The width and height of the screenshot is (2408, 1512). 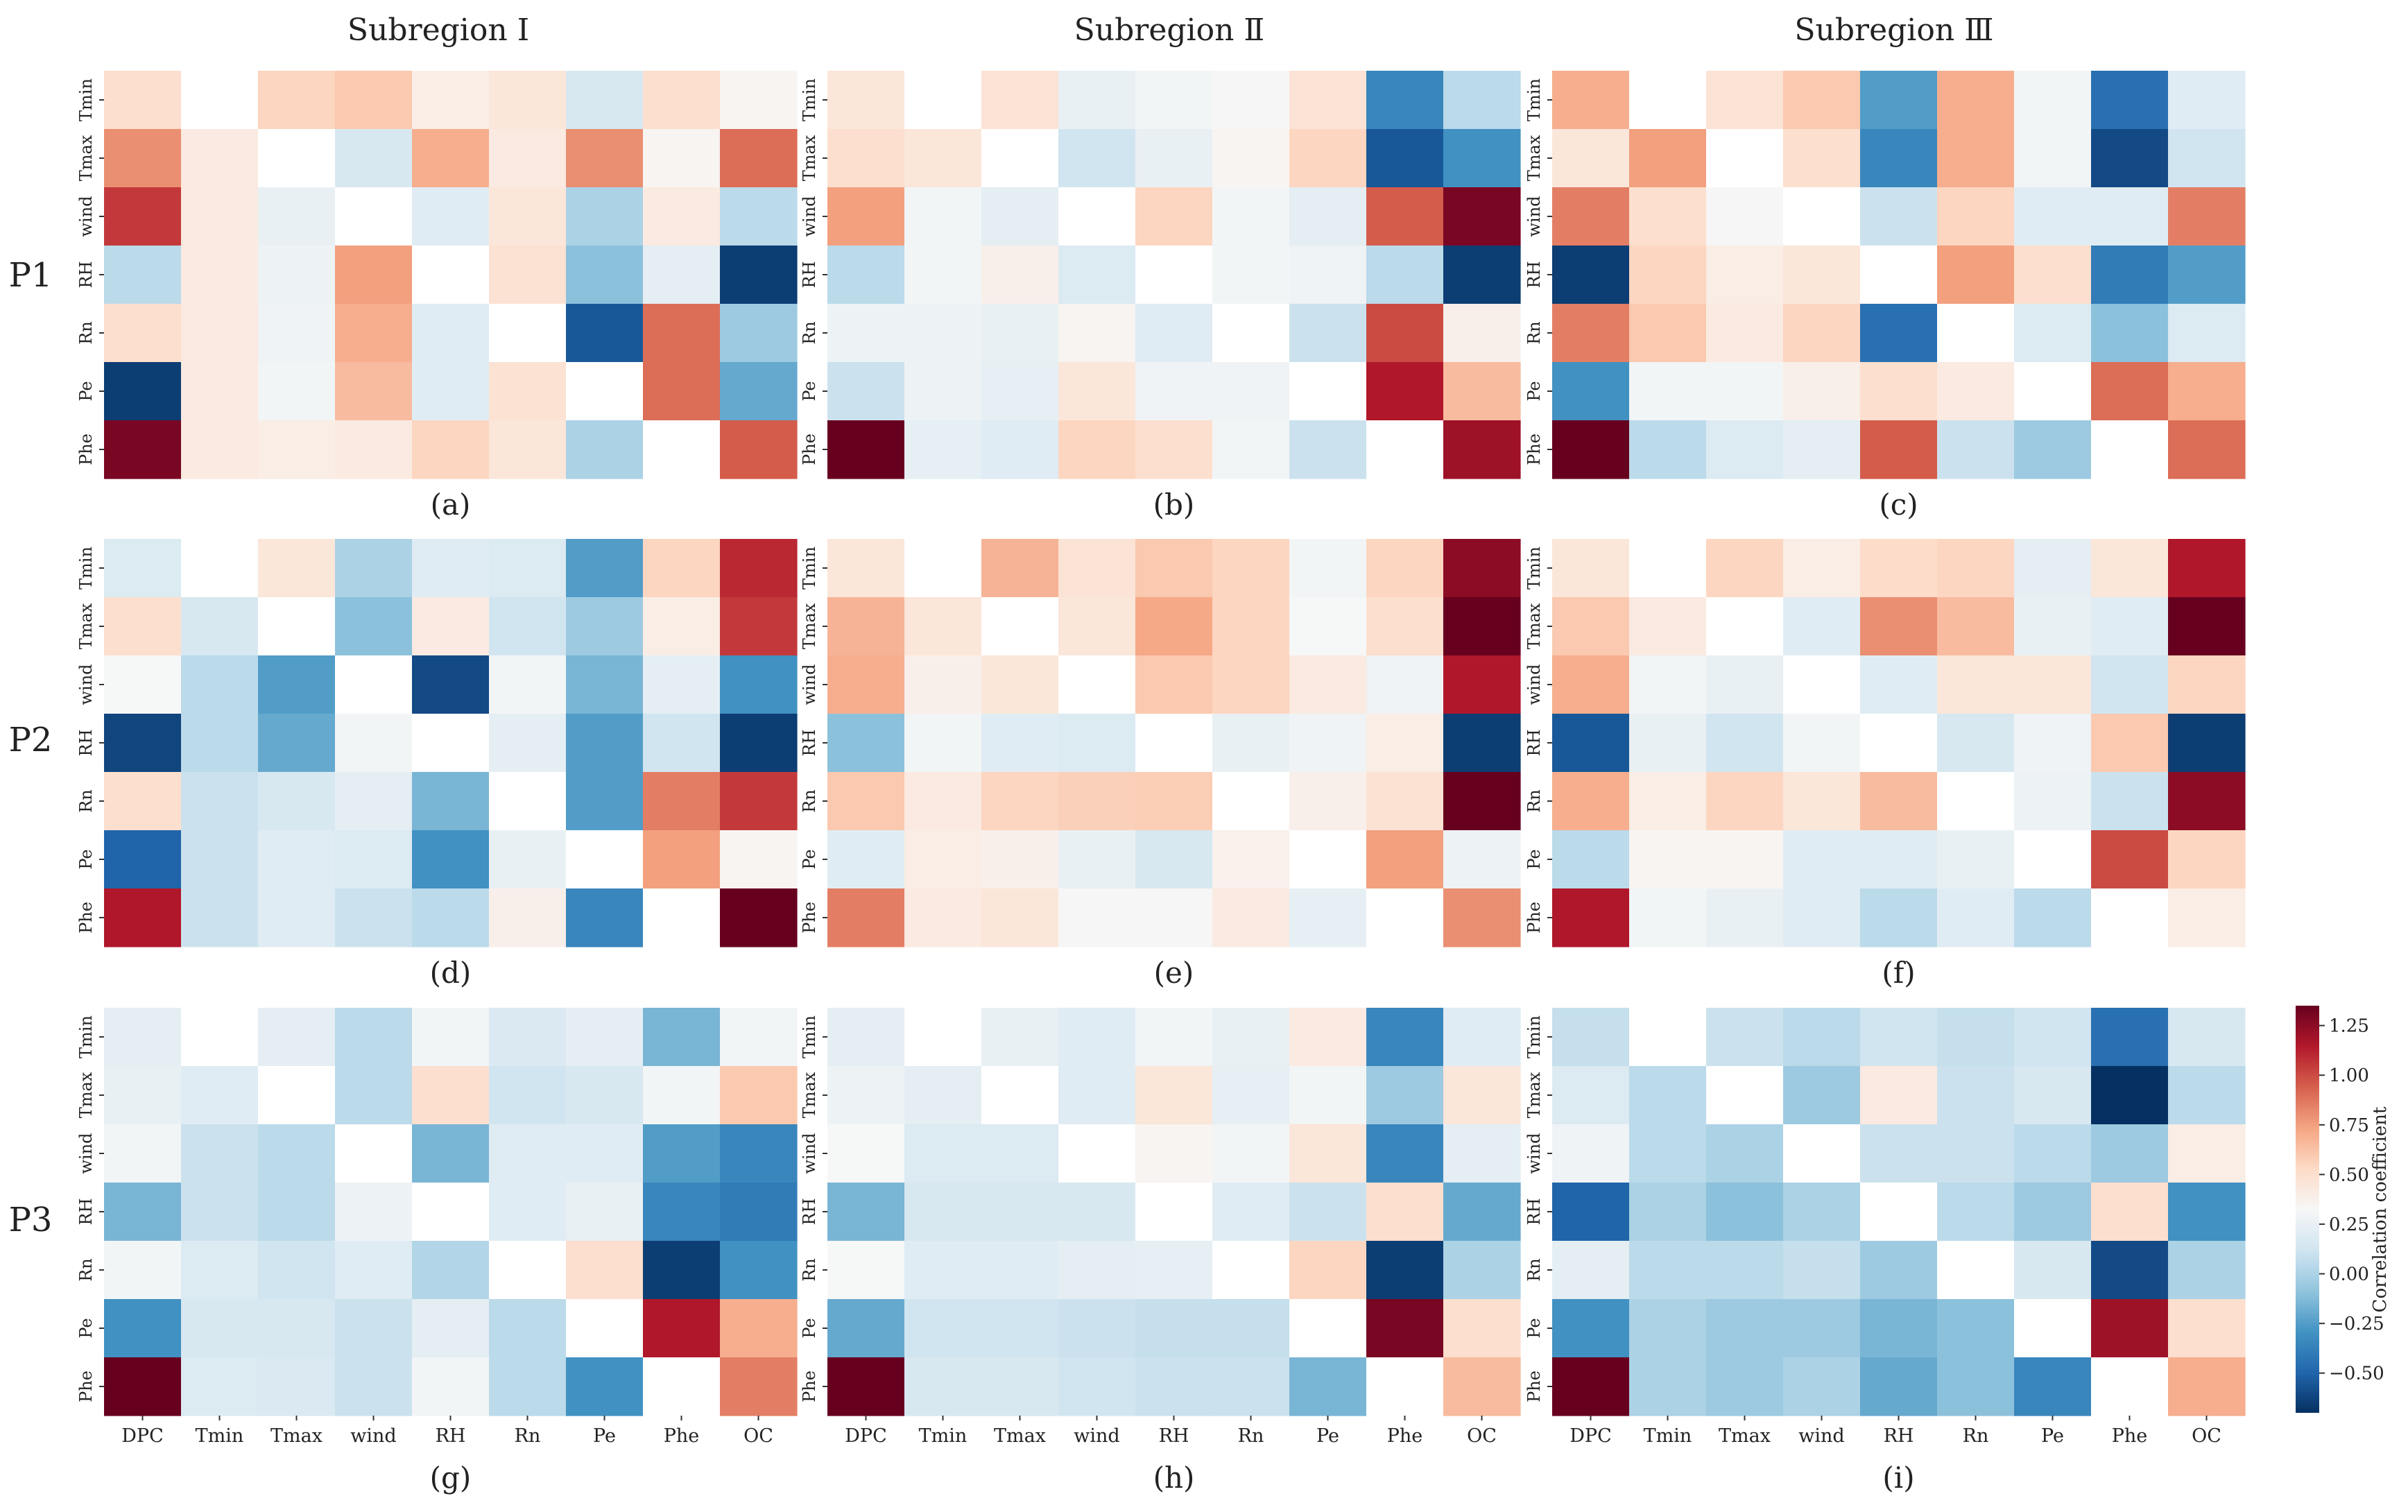 What do you see at coordinates (2349, 1126) in the screenshot?
I see `colorbar-tick-label: 0.75` at bounding box center [2349, 1126].